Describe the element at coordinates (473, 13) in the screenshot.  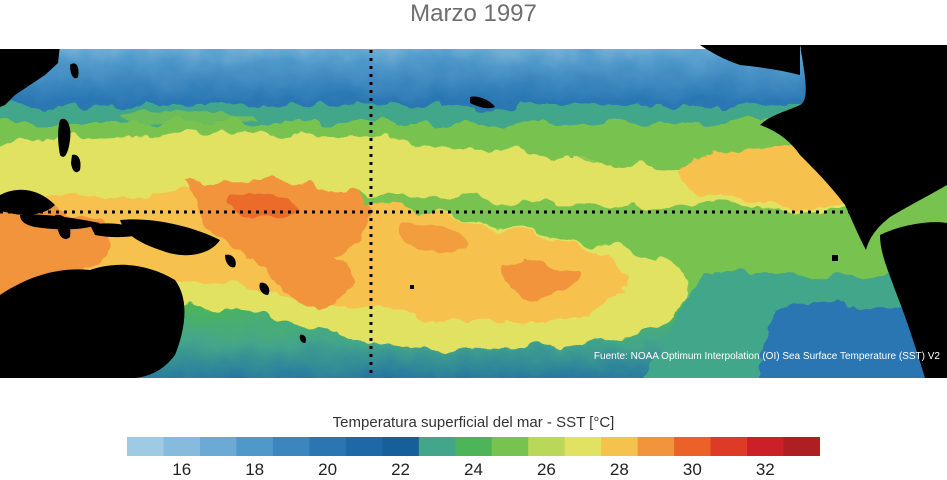
I see `map-title: Marzo 1997` at that location.